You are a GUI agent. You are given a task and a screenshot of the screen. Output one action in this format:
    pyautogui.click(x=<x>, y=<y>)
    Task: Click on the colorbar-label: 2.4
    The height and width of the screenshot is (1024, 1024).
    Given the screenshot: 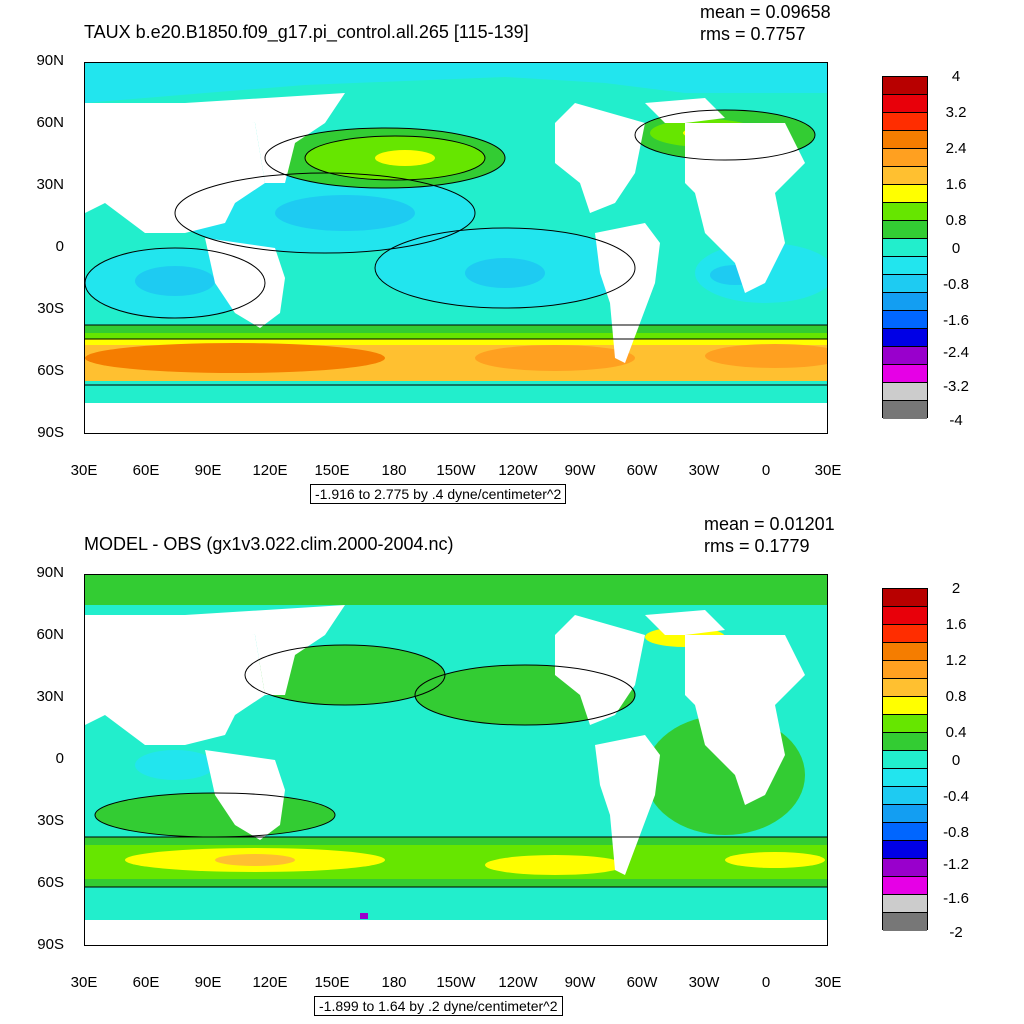 What is the action you would take?
    pyautogui.click(x=956, y=148)
    